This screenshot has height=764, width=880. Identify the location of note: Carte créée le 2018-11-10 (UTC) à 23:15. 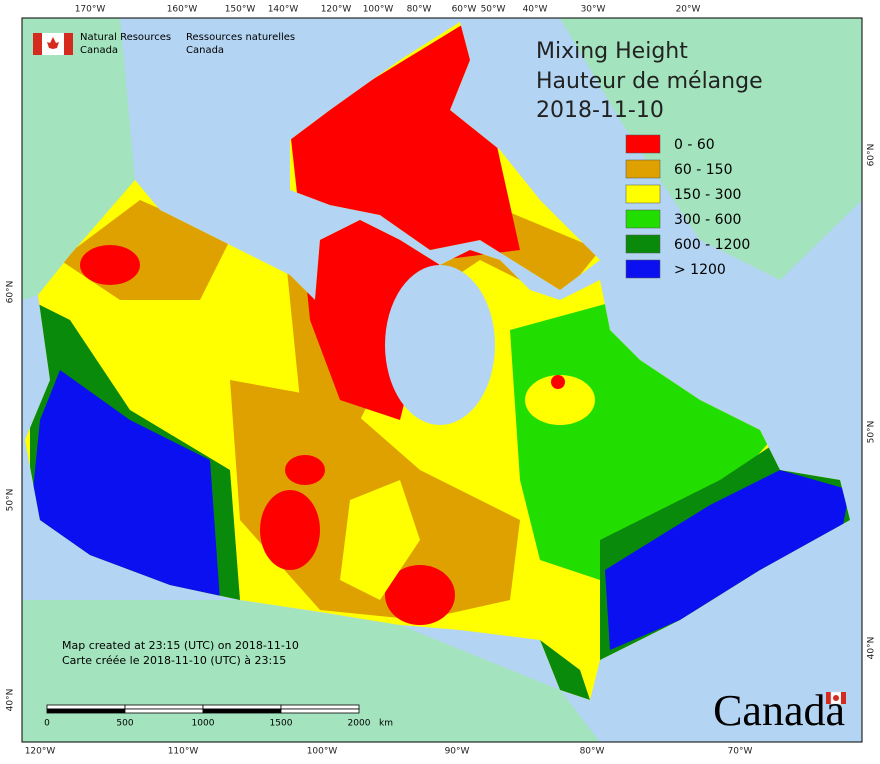
(174, 660).